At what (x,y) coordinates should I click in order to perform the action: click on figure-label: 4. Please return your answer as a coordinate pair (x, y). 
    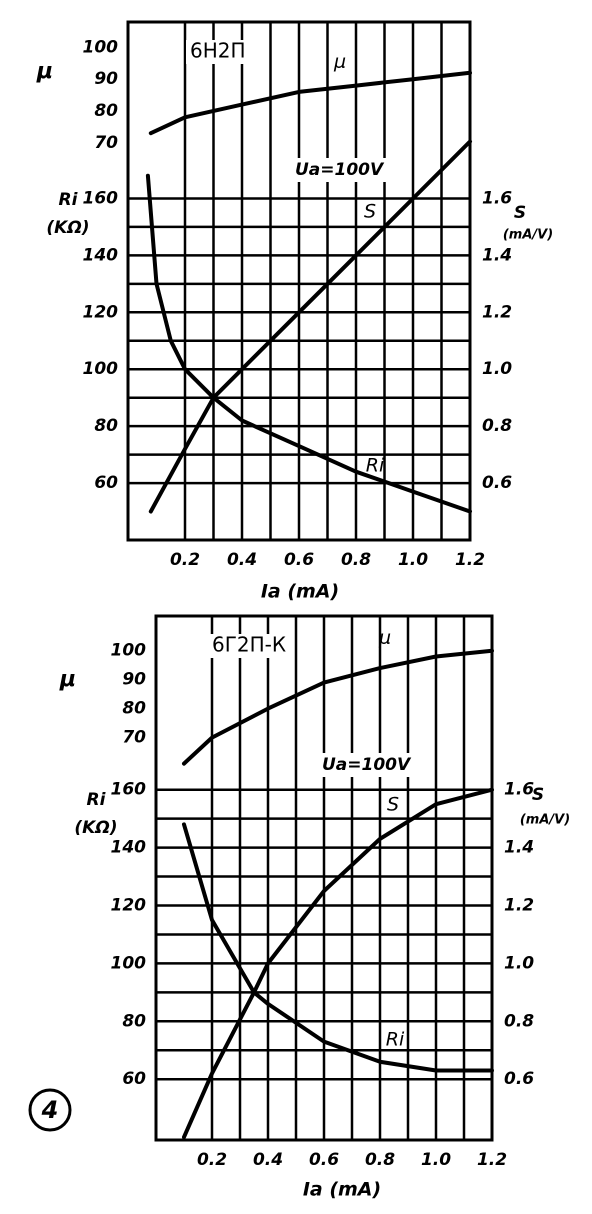
    Looking at the image, I should click on (50, 1110).